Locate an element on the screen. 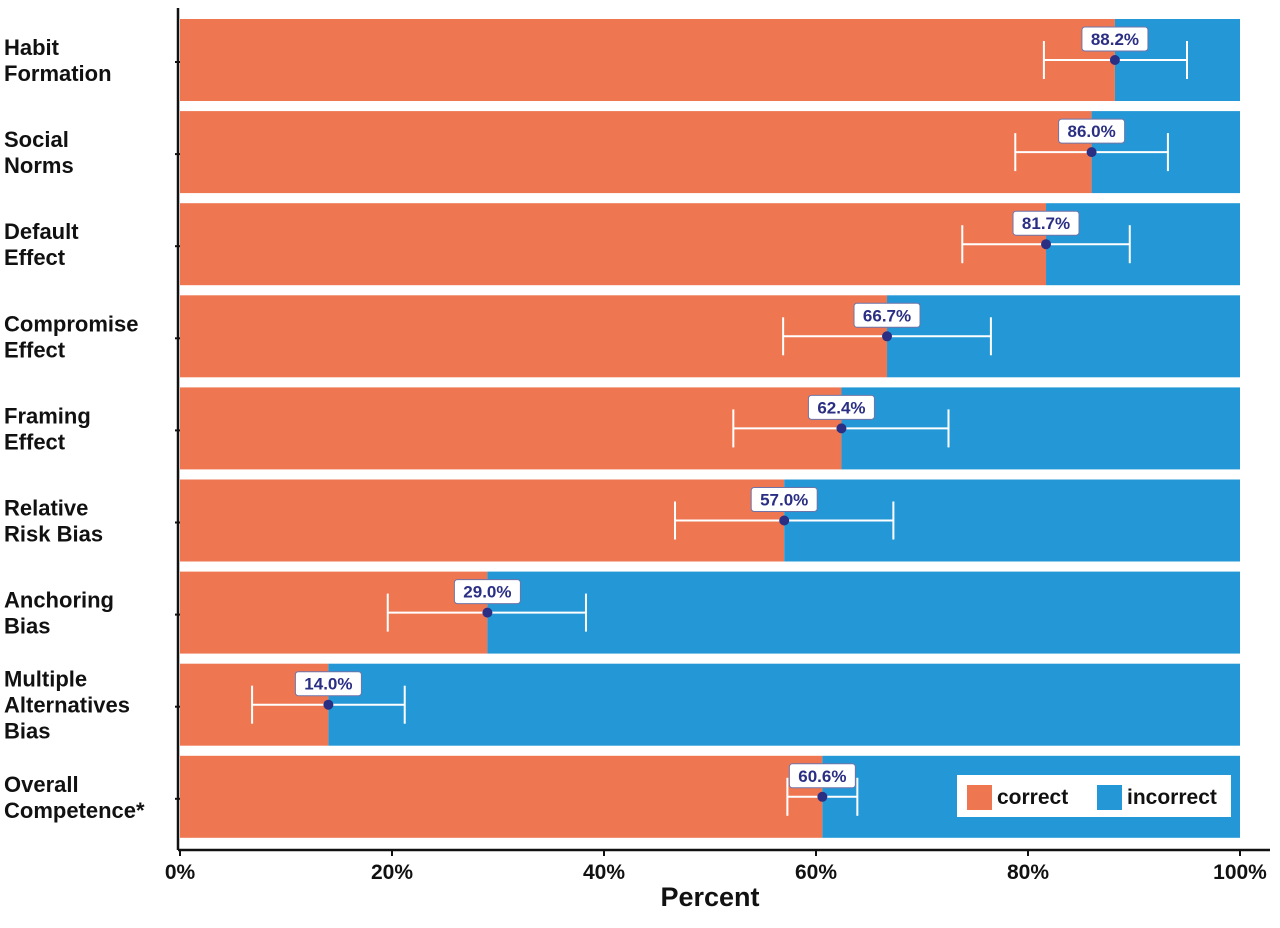 The image size is (1280, 928). value-label: 81.7% is located at coordinates (1046, 223).